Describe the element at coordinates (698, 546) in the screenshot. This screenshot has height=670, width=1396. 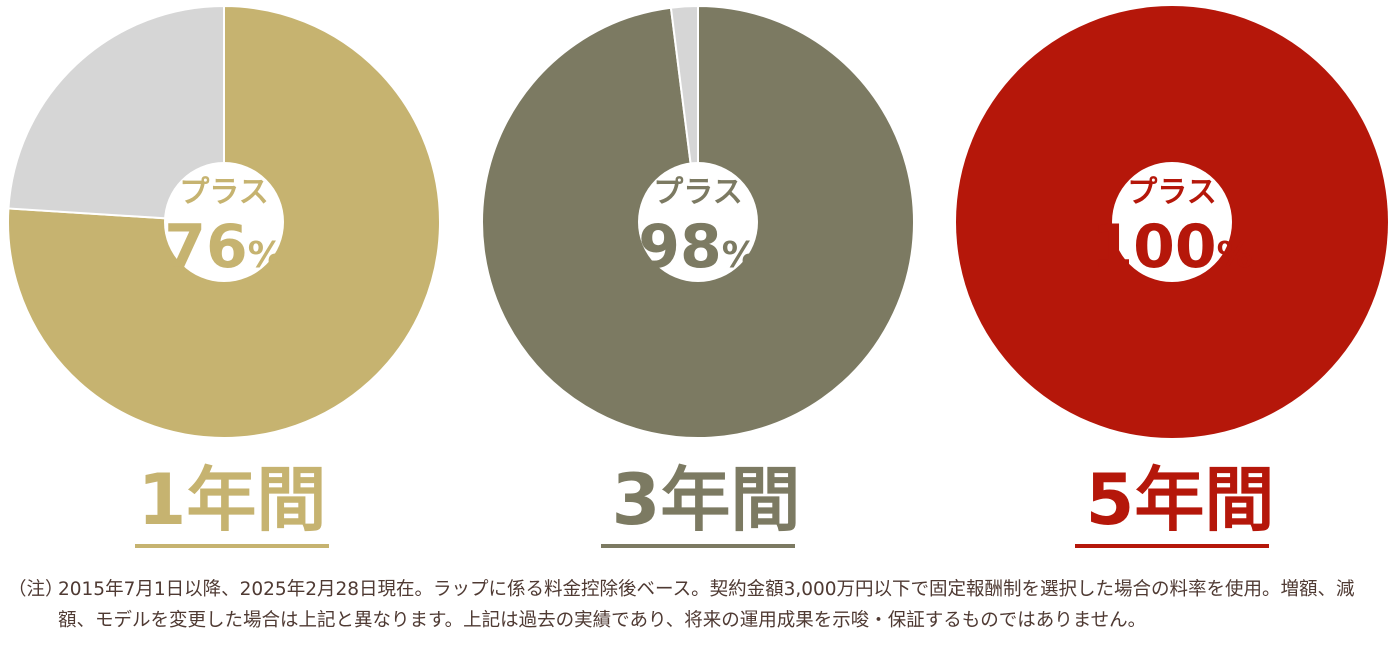
I see `period-underline-3y` at that location.